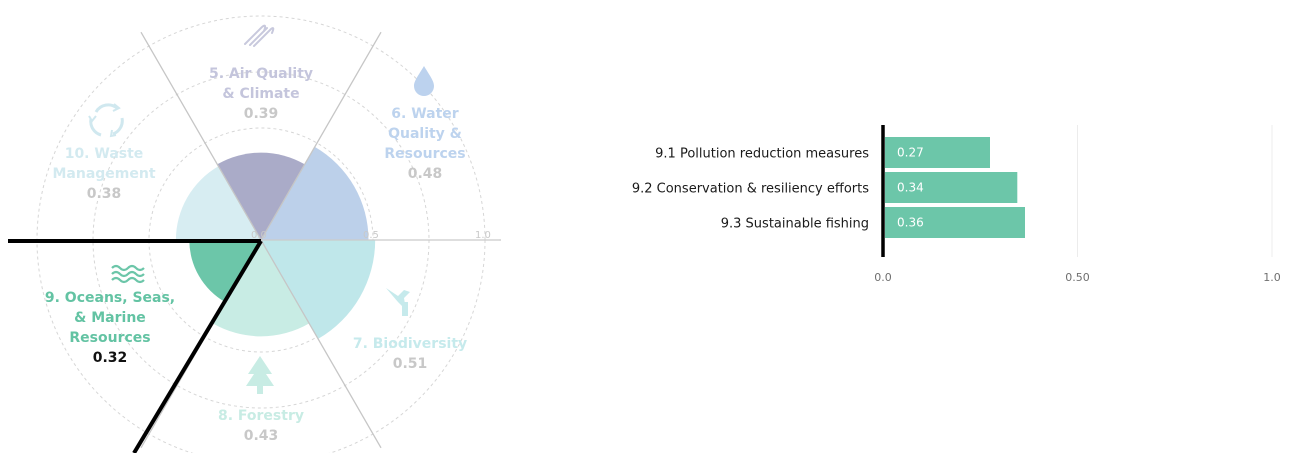  What do you see at coordinates (398, 302) in the screenshot?
I see `bird-icon` at bounding box center [398, 302].